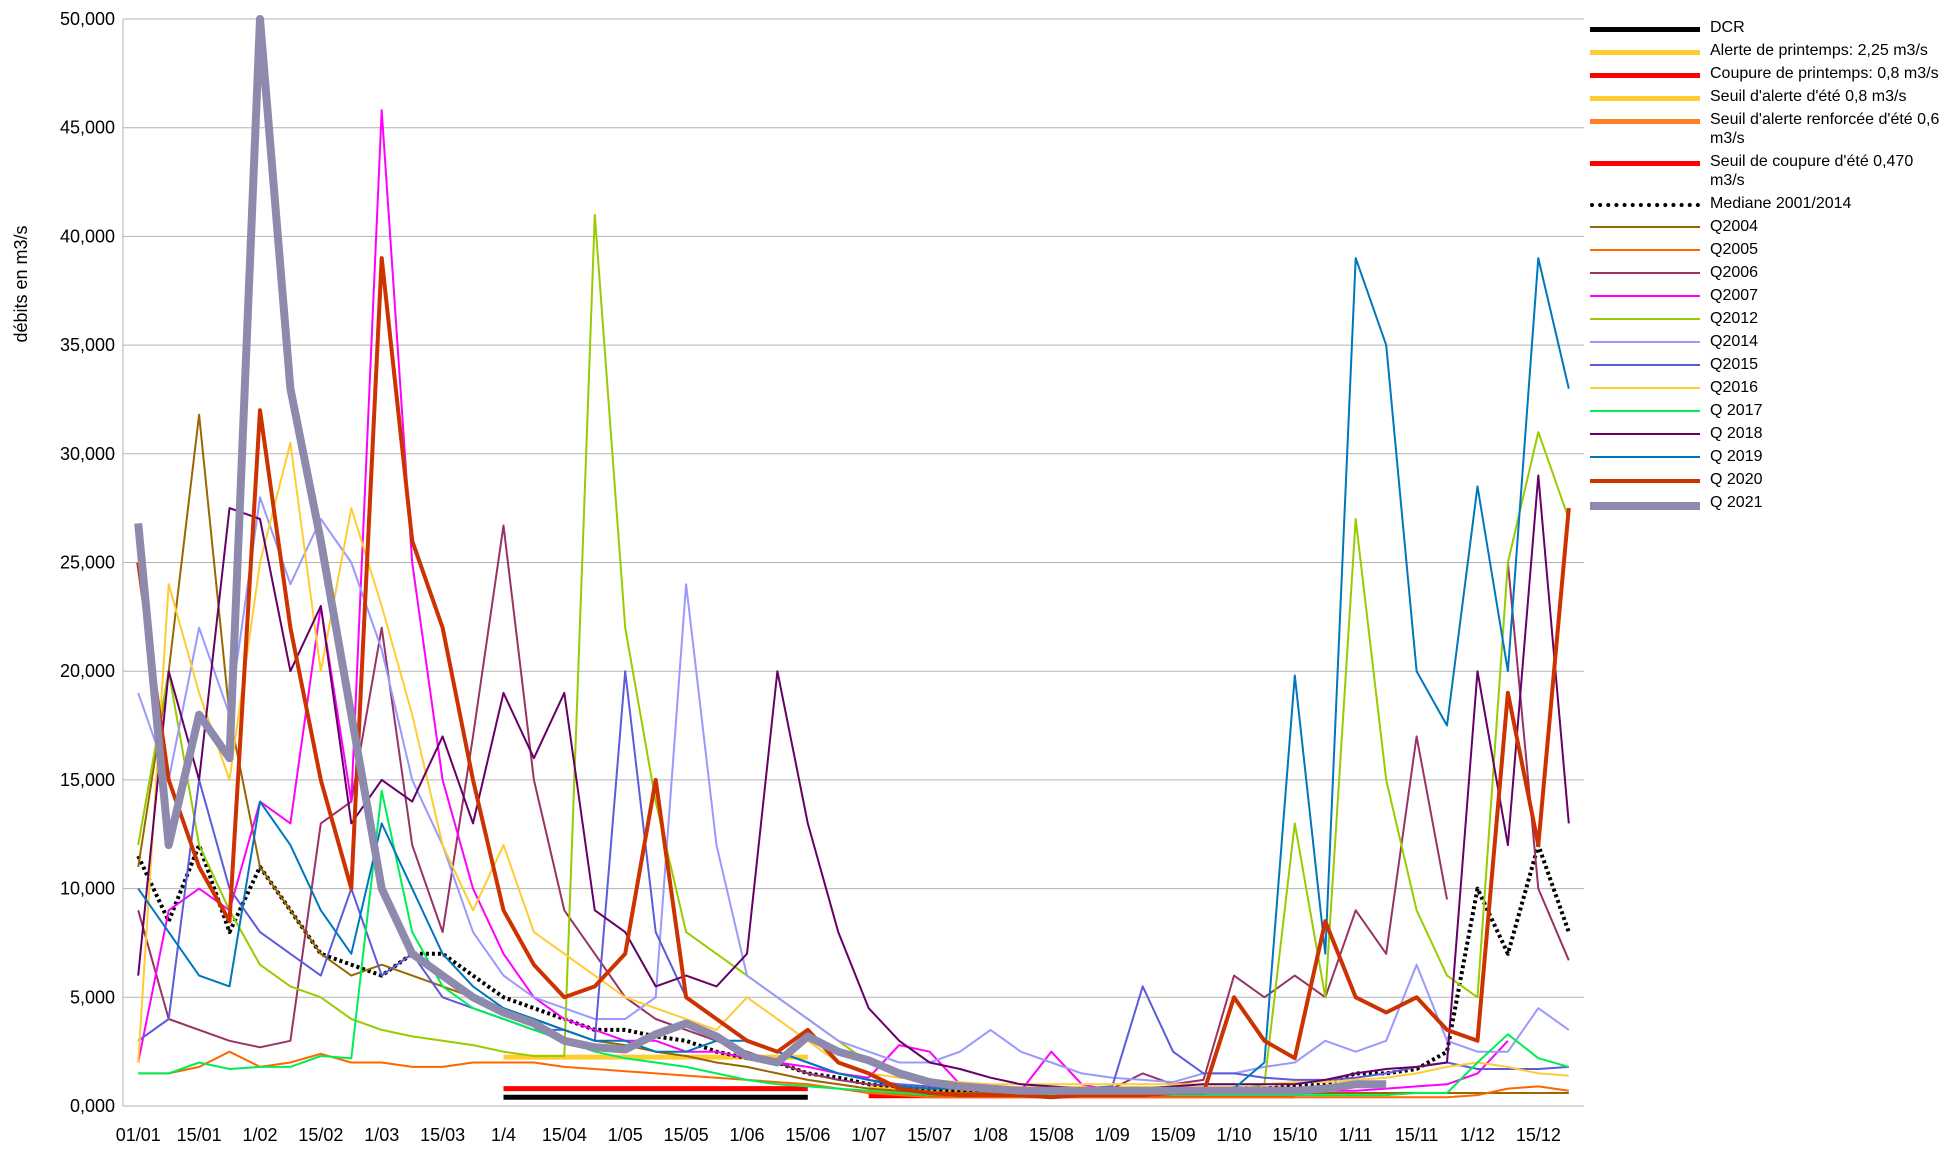 The height and width of the screenshot is (1149, 1956). I want to click on legend-entry: Seuil d'alerte renforcée d'été 0,6 m3/s, so click(1771, 129).